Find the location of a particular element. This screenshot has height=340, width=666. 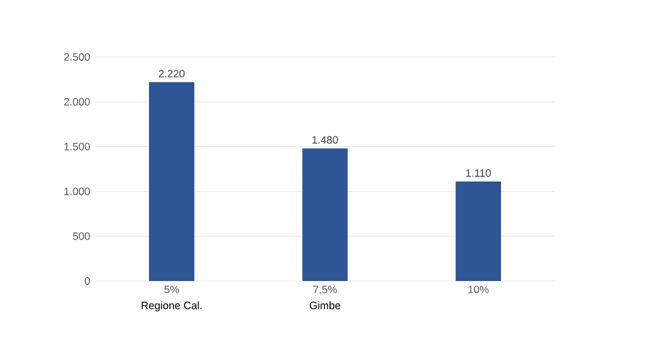

text: Gimbe is located at coordinates (325, 305).